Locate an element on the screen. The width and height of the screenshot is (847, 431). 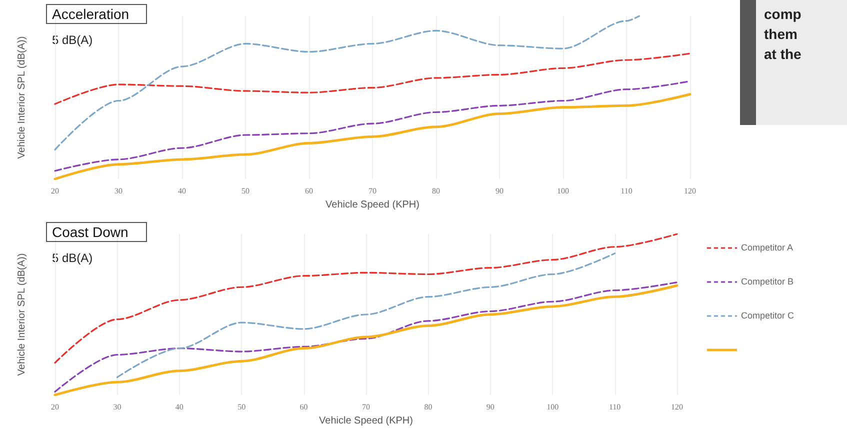
legend-label: Competitor B is located at coordinates (767, 281).